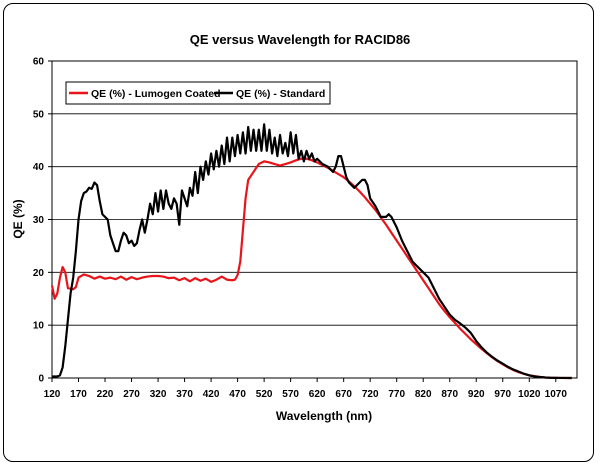 Image resolution: width=600 pixels, height=468 pixels. What do you see at coordinates (39, 62) in the screenshot?
I see `y-tick-label: 60` at bounding box center [39, 62].